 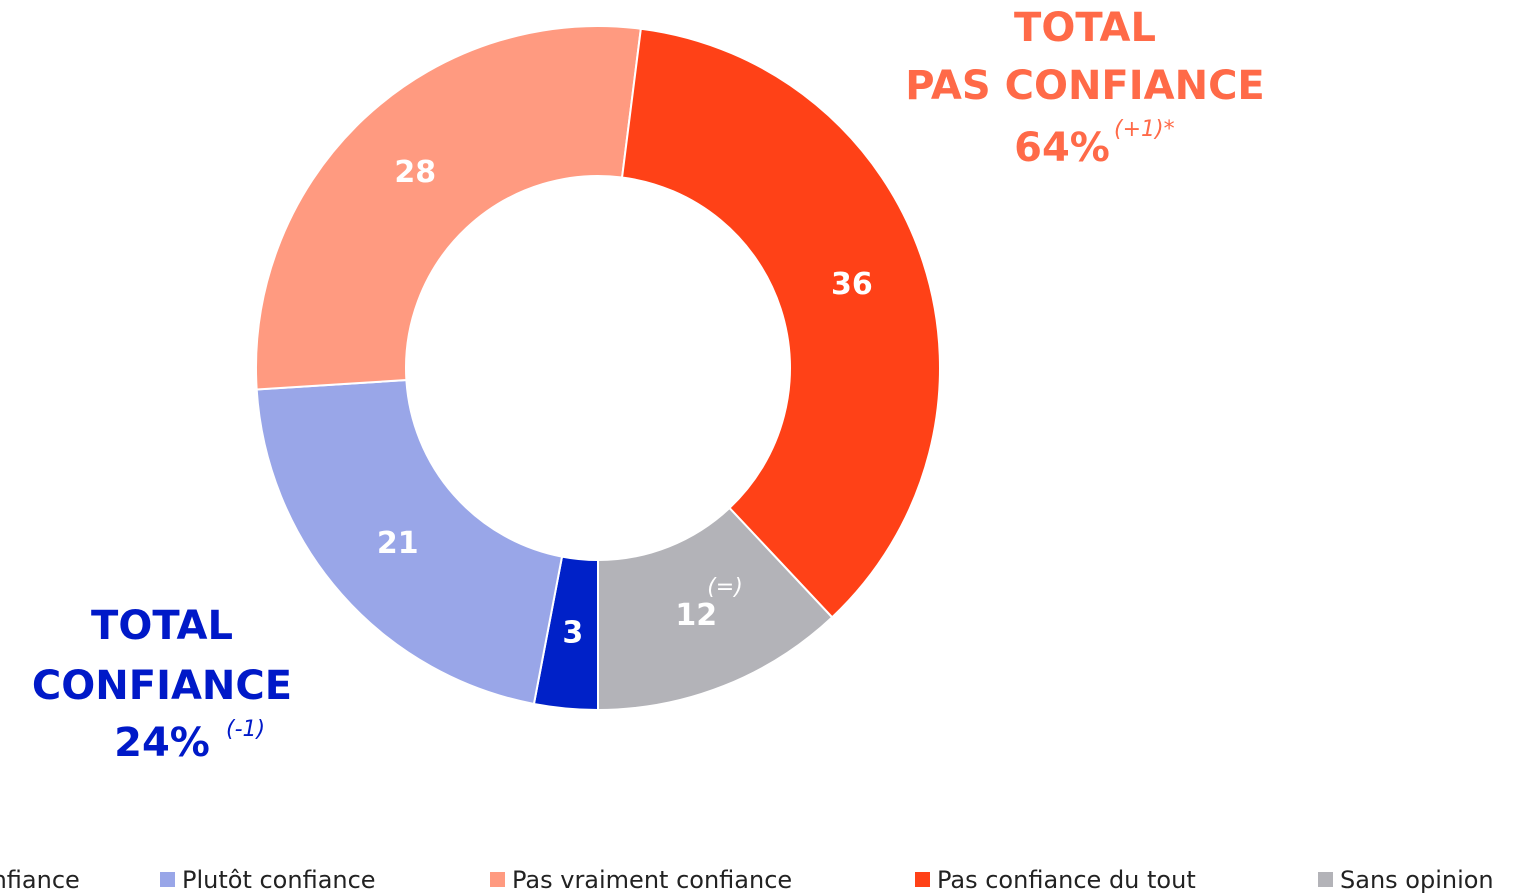 What do you see at coordinates (652, 880) in the screenshot?
I see `legend-label: Pas vraiment confiance` at bounding box center [652, 880].